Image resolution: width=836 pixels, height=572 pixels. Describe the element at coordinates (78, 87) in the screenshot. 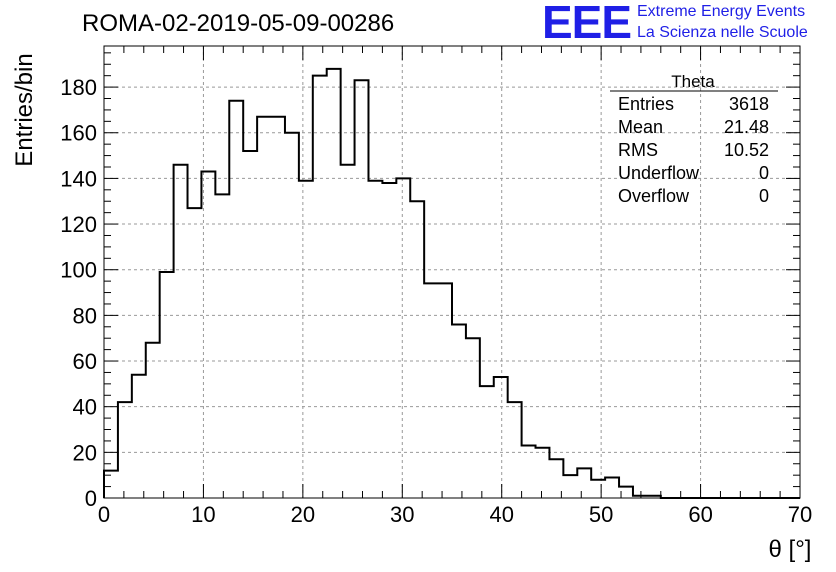

I see `y-tick-label: 180` at that location.